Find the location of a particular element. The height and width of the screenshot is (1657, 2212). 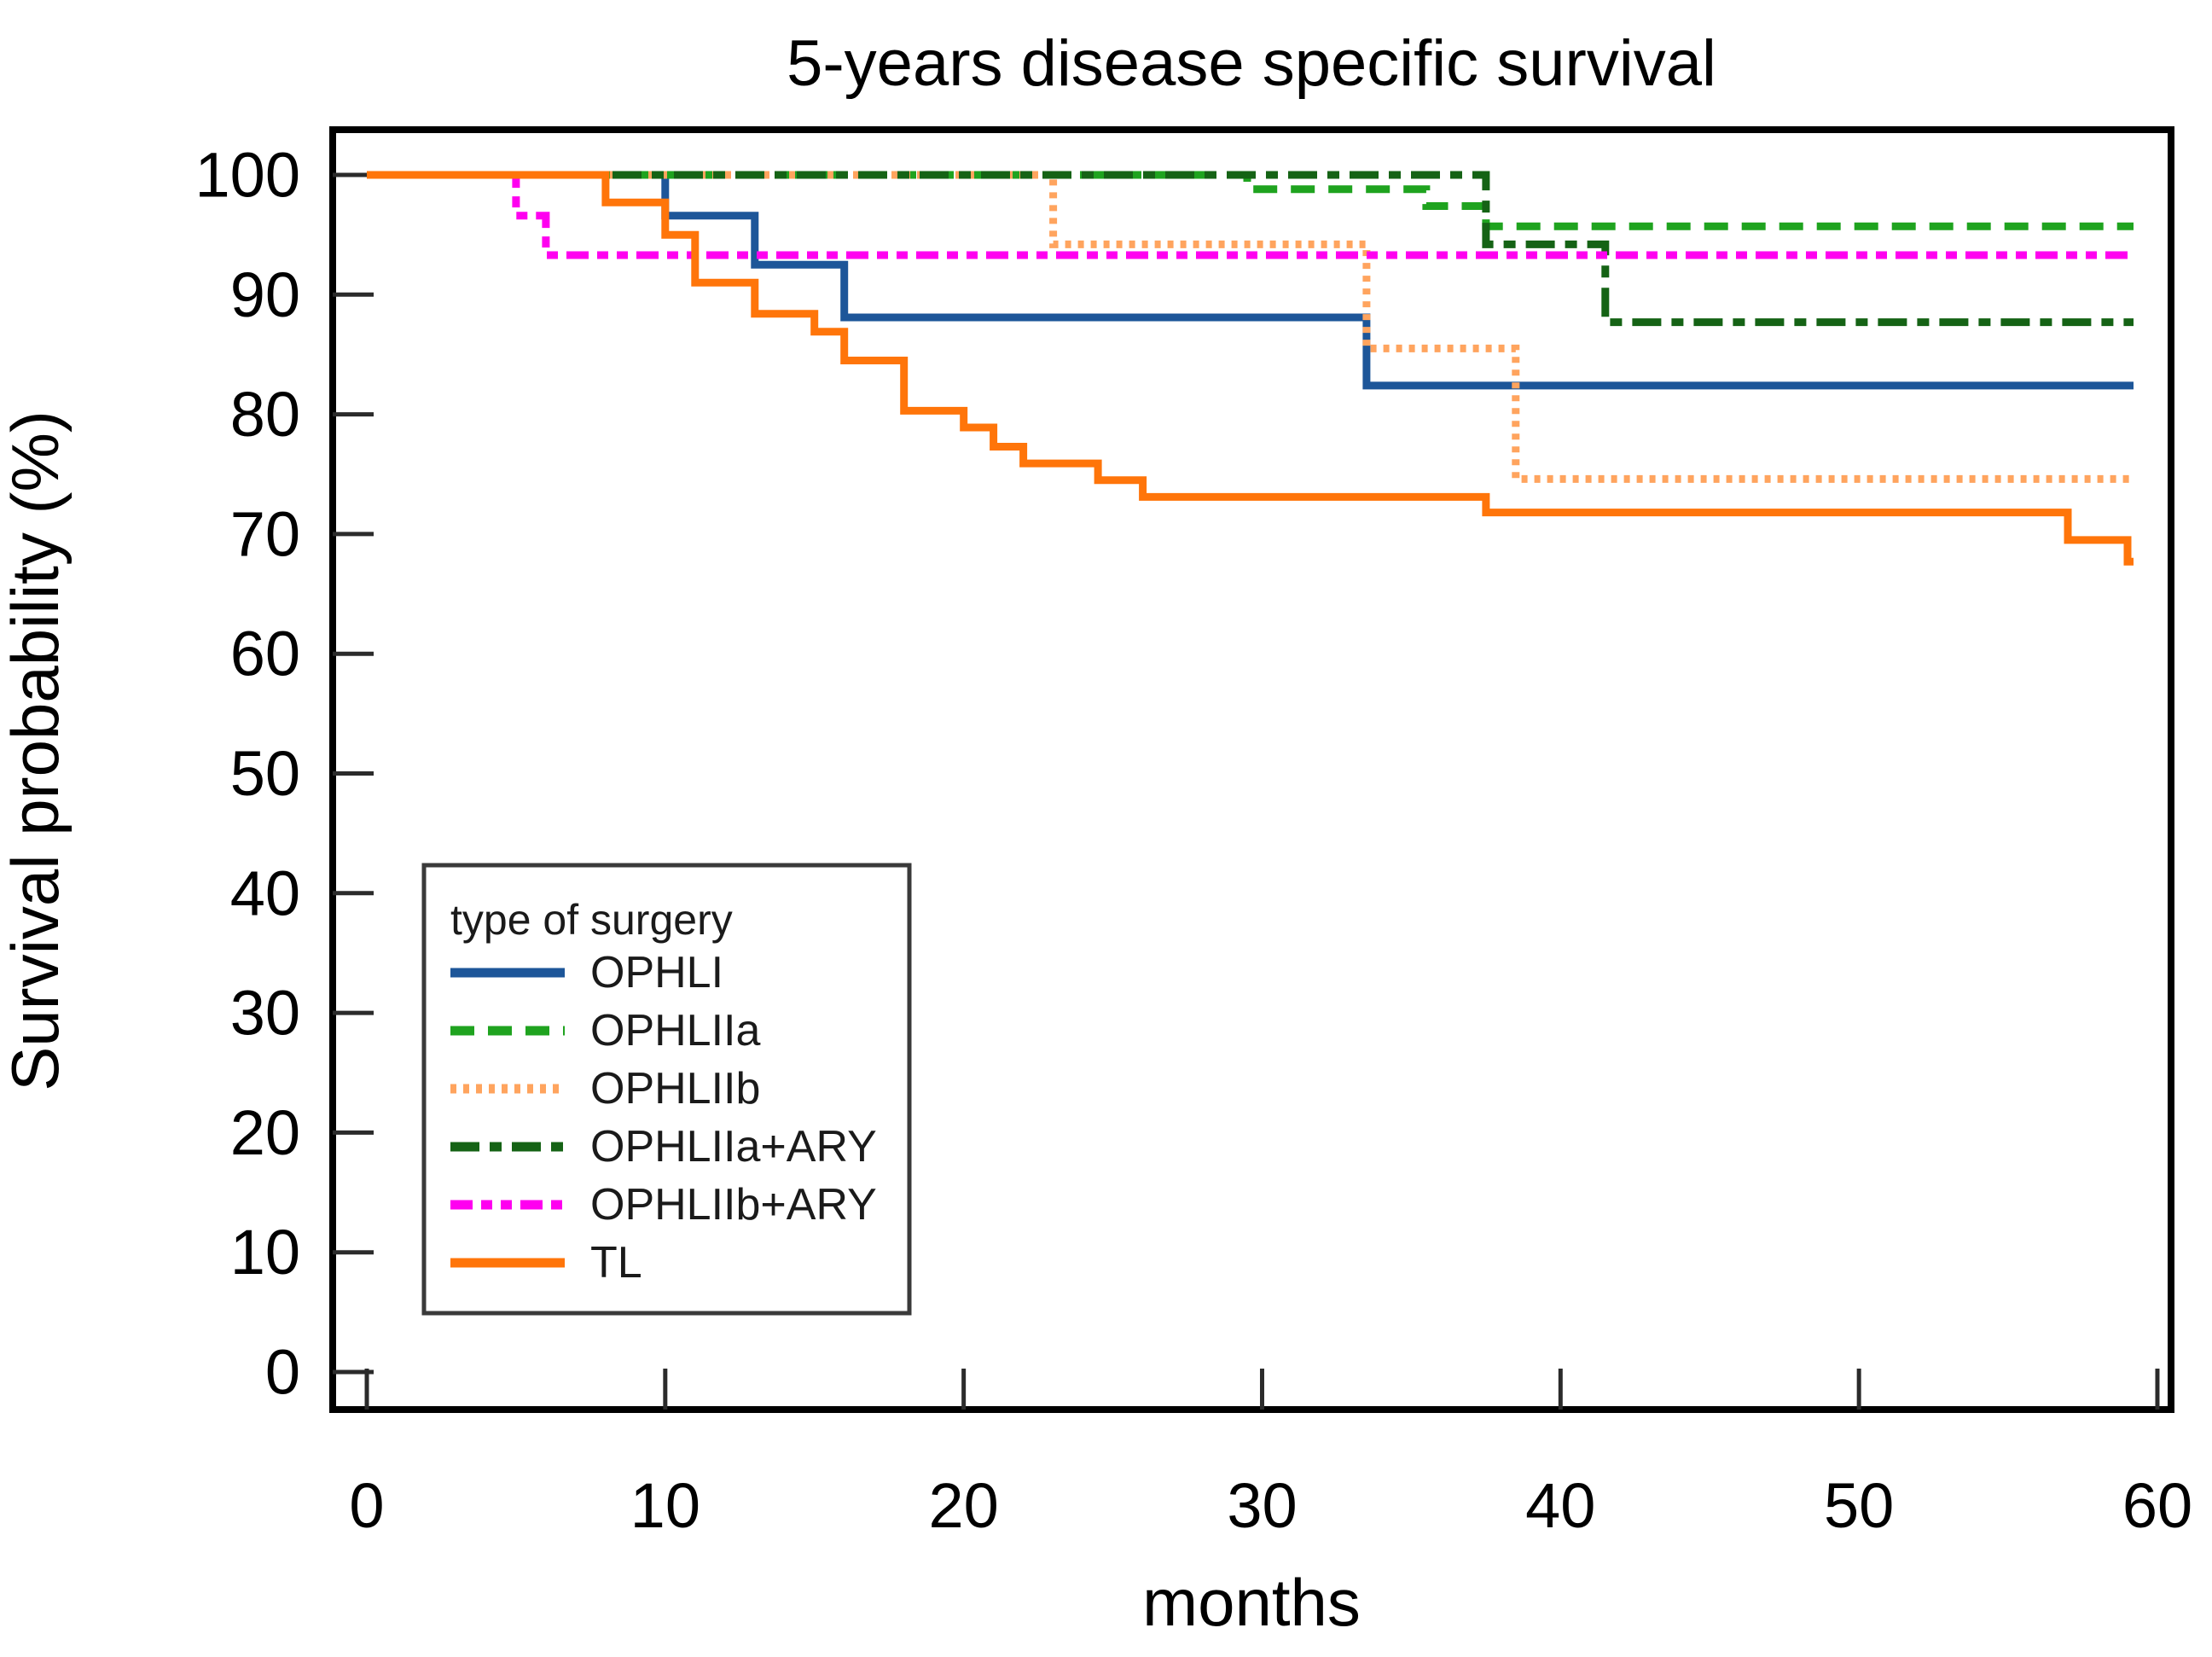

curve-ophli is located at coordinates (1250, 281).